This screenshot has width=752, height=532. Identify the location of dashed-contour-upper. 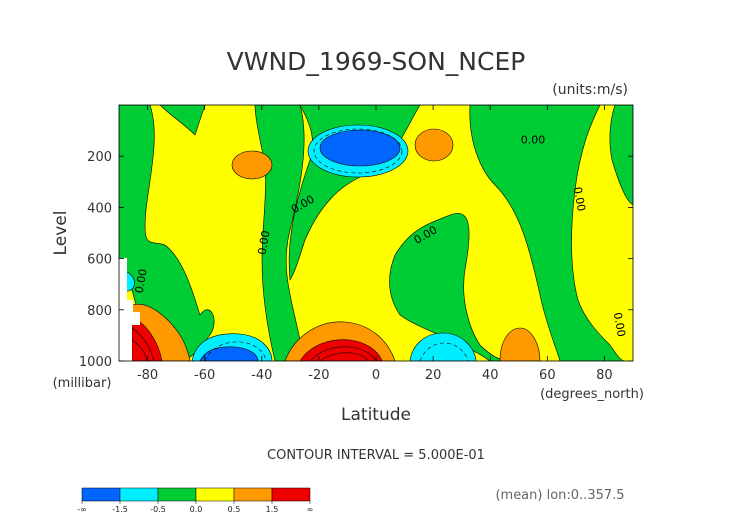
(358, 151).